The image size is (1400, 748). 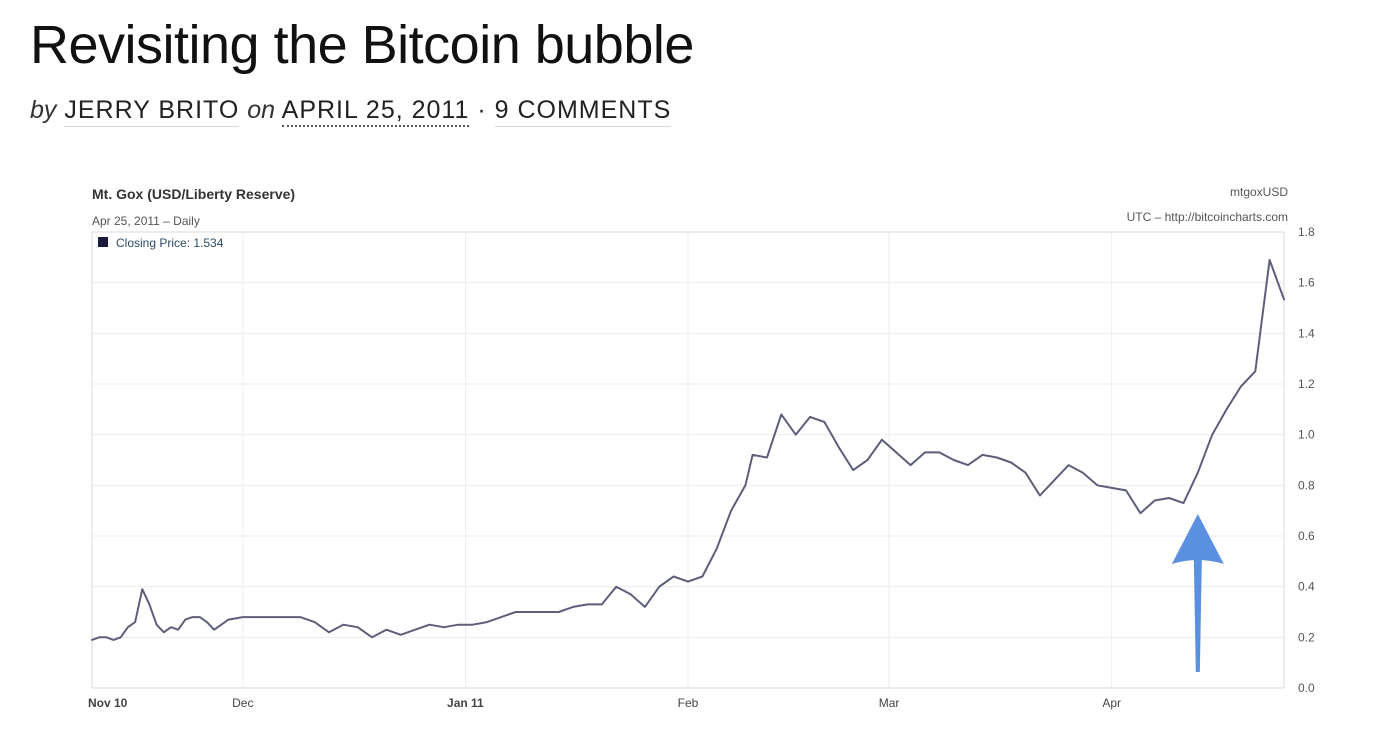 I want to click on y-tick-label: 1.2, so click(x=1306, y=384).